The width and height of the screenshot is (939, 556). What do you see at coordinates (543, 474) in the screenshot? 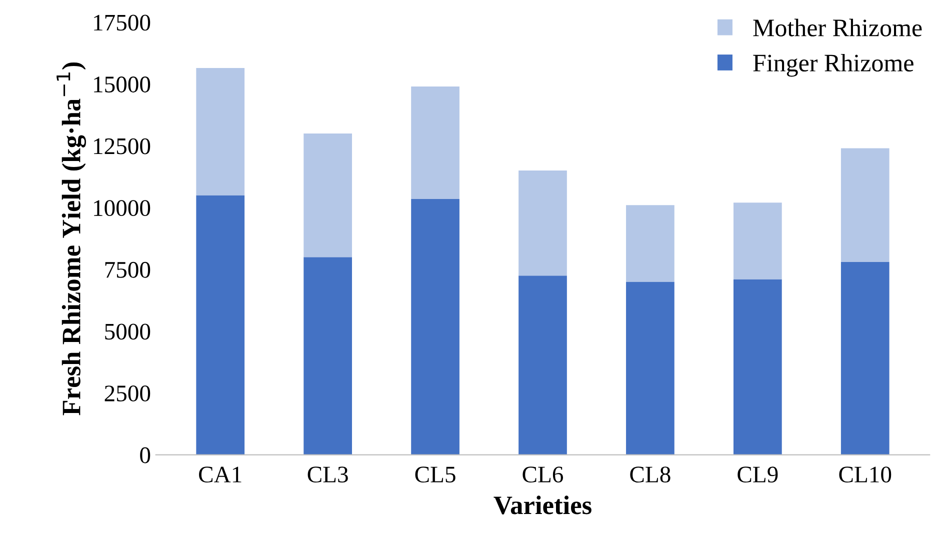
I see `x-tick-label: CL6` at bounding box center [543, 474].